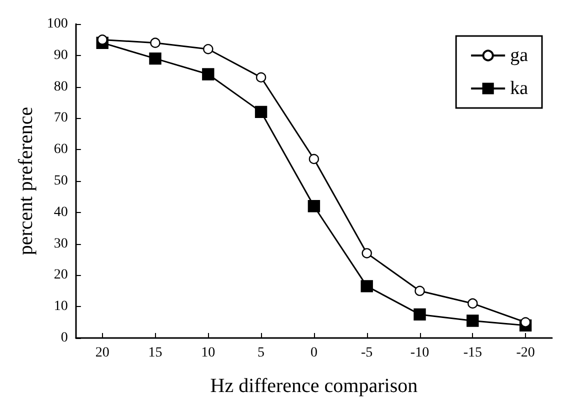  What do you see at coordinates (61, 275) in the screenshot?
I see `y-tick-label: 20` at bounding box center [61, 275].